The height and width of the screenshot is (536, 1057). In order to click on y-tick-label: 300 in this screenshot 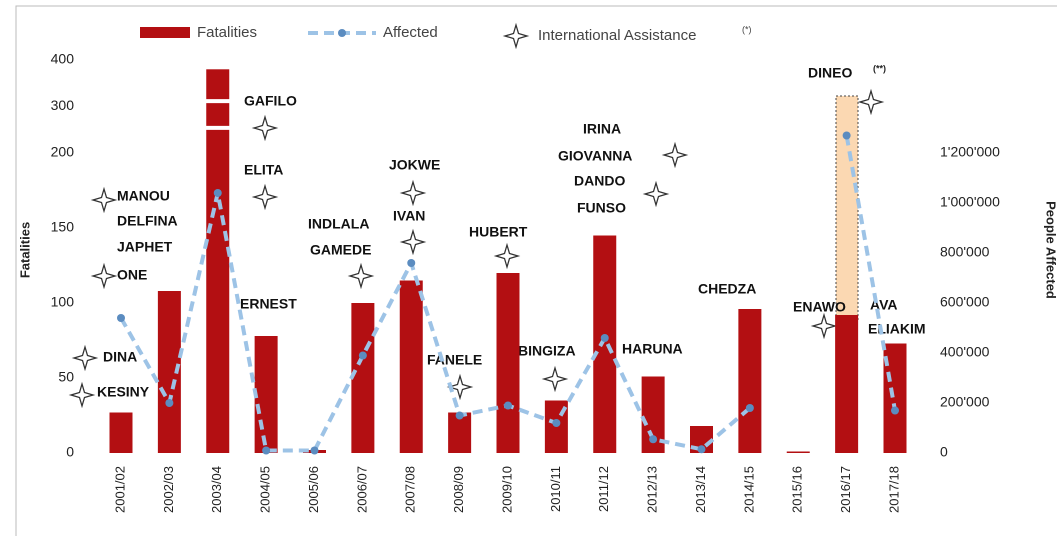, I will do `click(63, 105)`.